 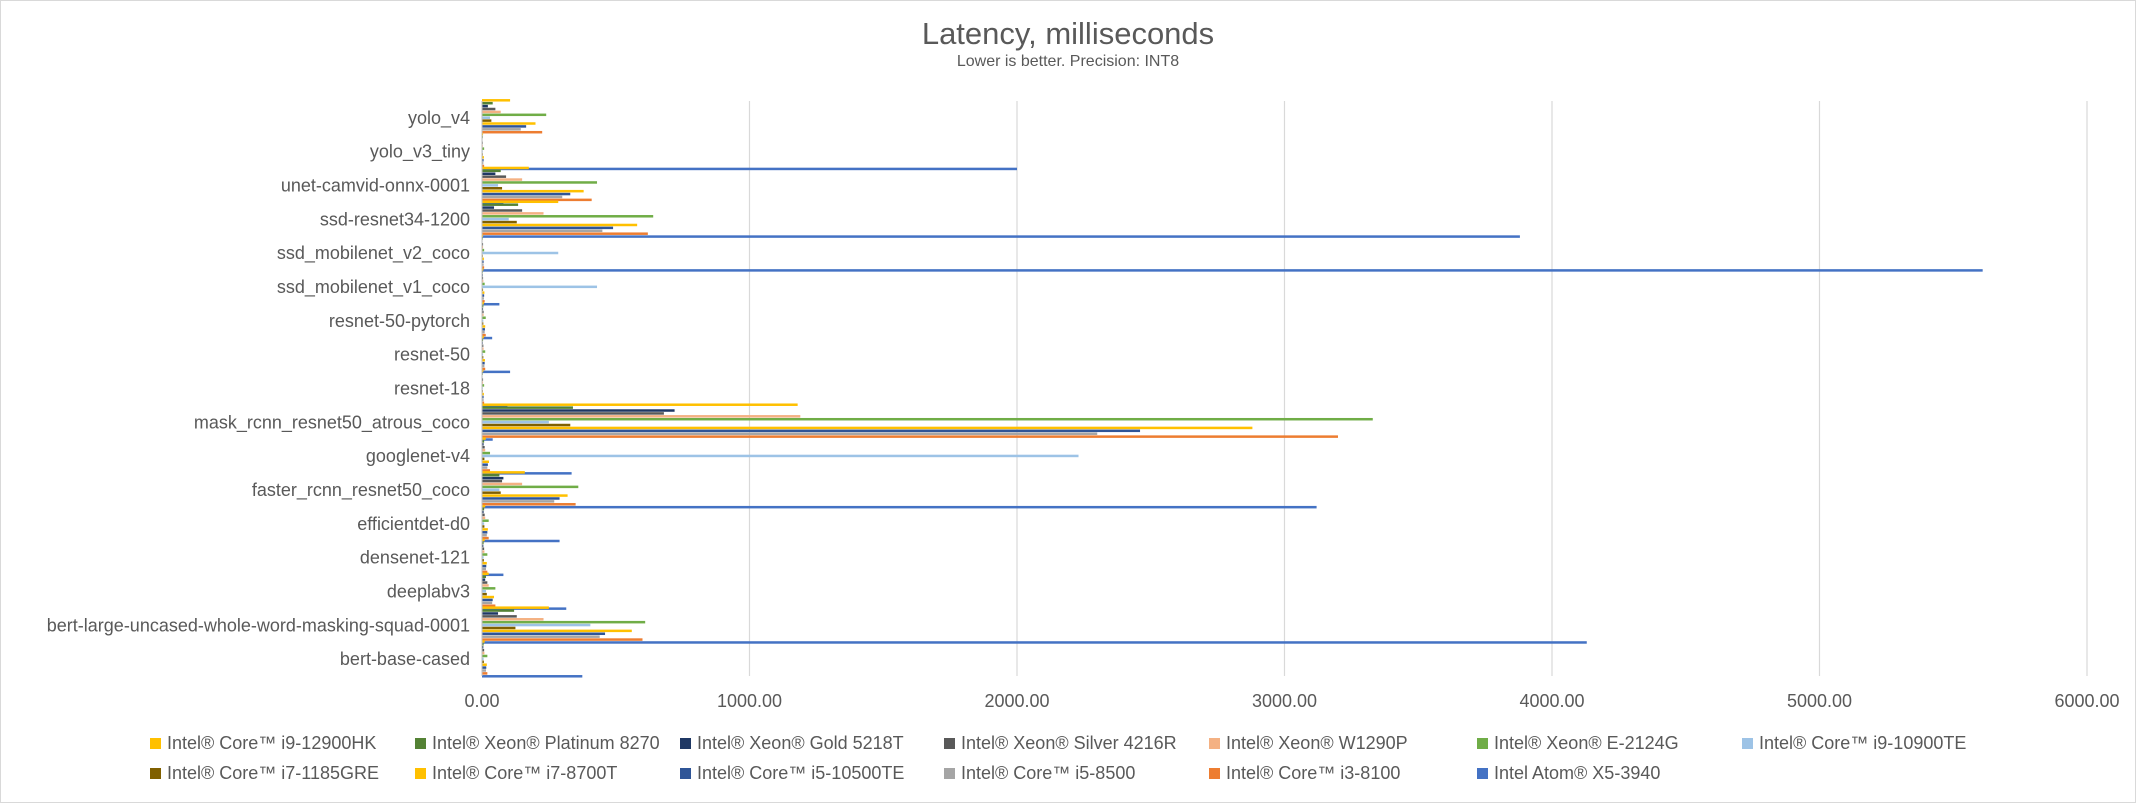 I want to click on legend-item: Intel® Xeon® Gold 5218T, so click(x=800, y=743).